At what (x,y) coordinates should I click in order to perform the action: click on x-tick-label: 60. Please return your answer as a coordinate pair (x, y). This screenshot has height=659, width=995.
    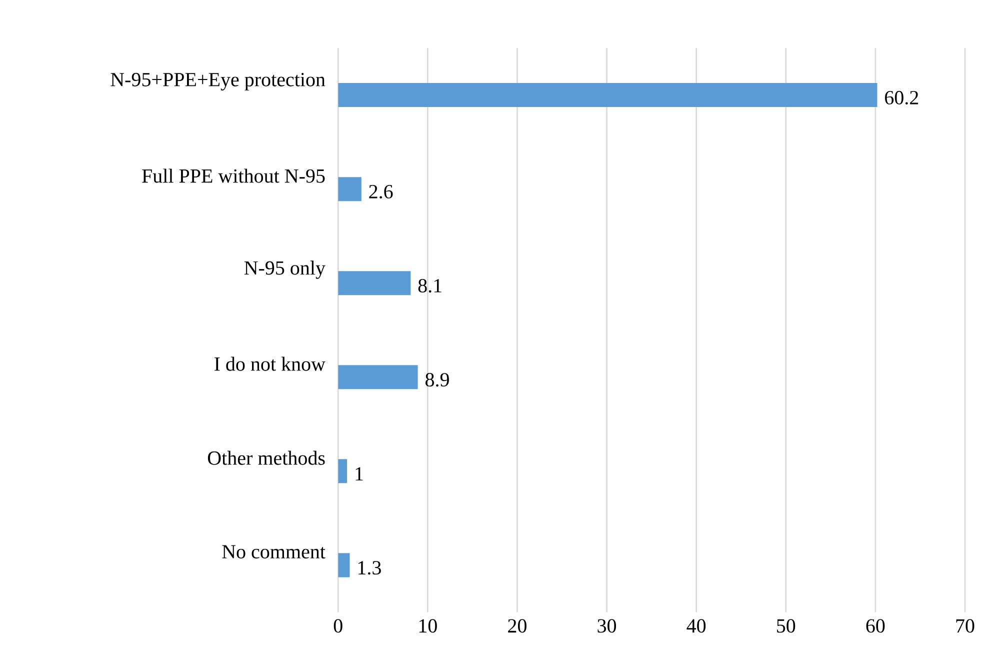
    Looking at the image, I should click on (875, 626).